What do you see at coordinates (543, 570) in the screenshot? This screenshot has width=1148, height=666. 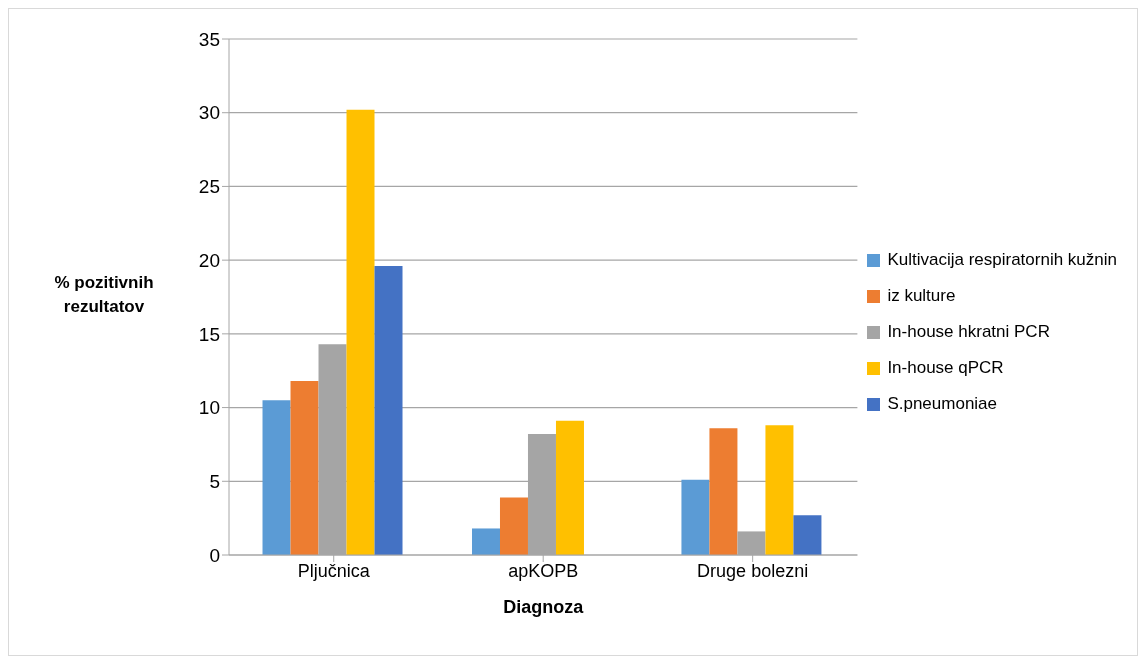 I see `x-tick-label: apKOPB` at bounding box center [543, 570].